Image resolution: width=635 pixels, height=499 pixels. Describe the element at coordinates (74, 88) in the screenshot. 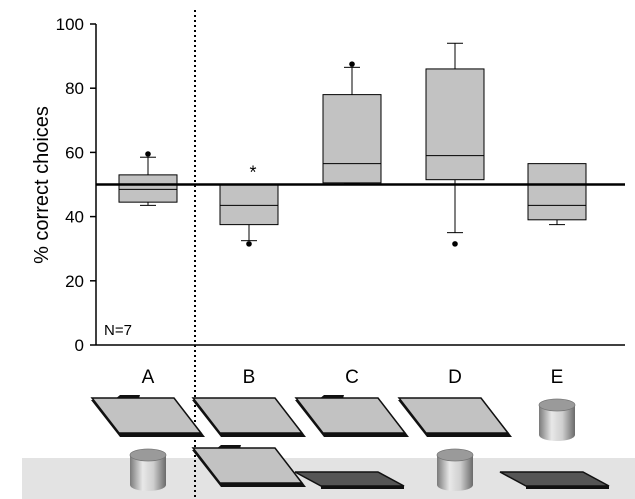

I see `y-tick-label: 80` at that location.